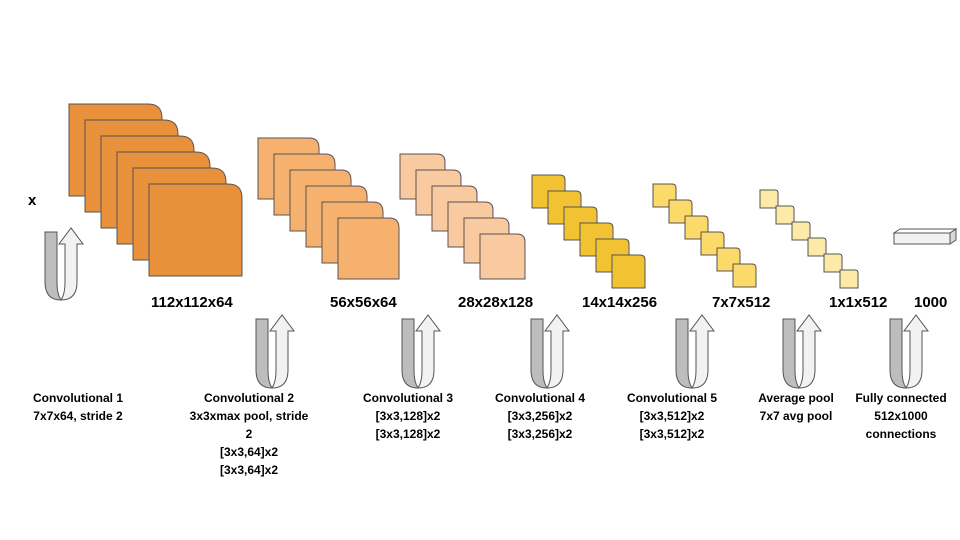 The width and height of the screenshot is (960, 540). I want to click on dim-label-conv1-output: 112x112x64, so click(192, 302).